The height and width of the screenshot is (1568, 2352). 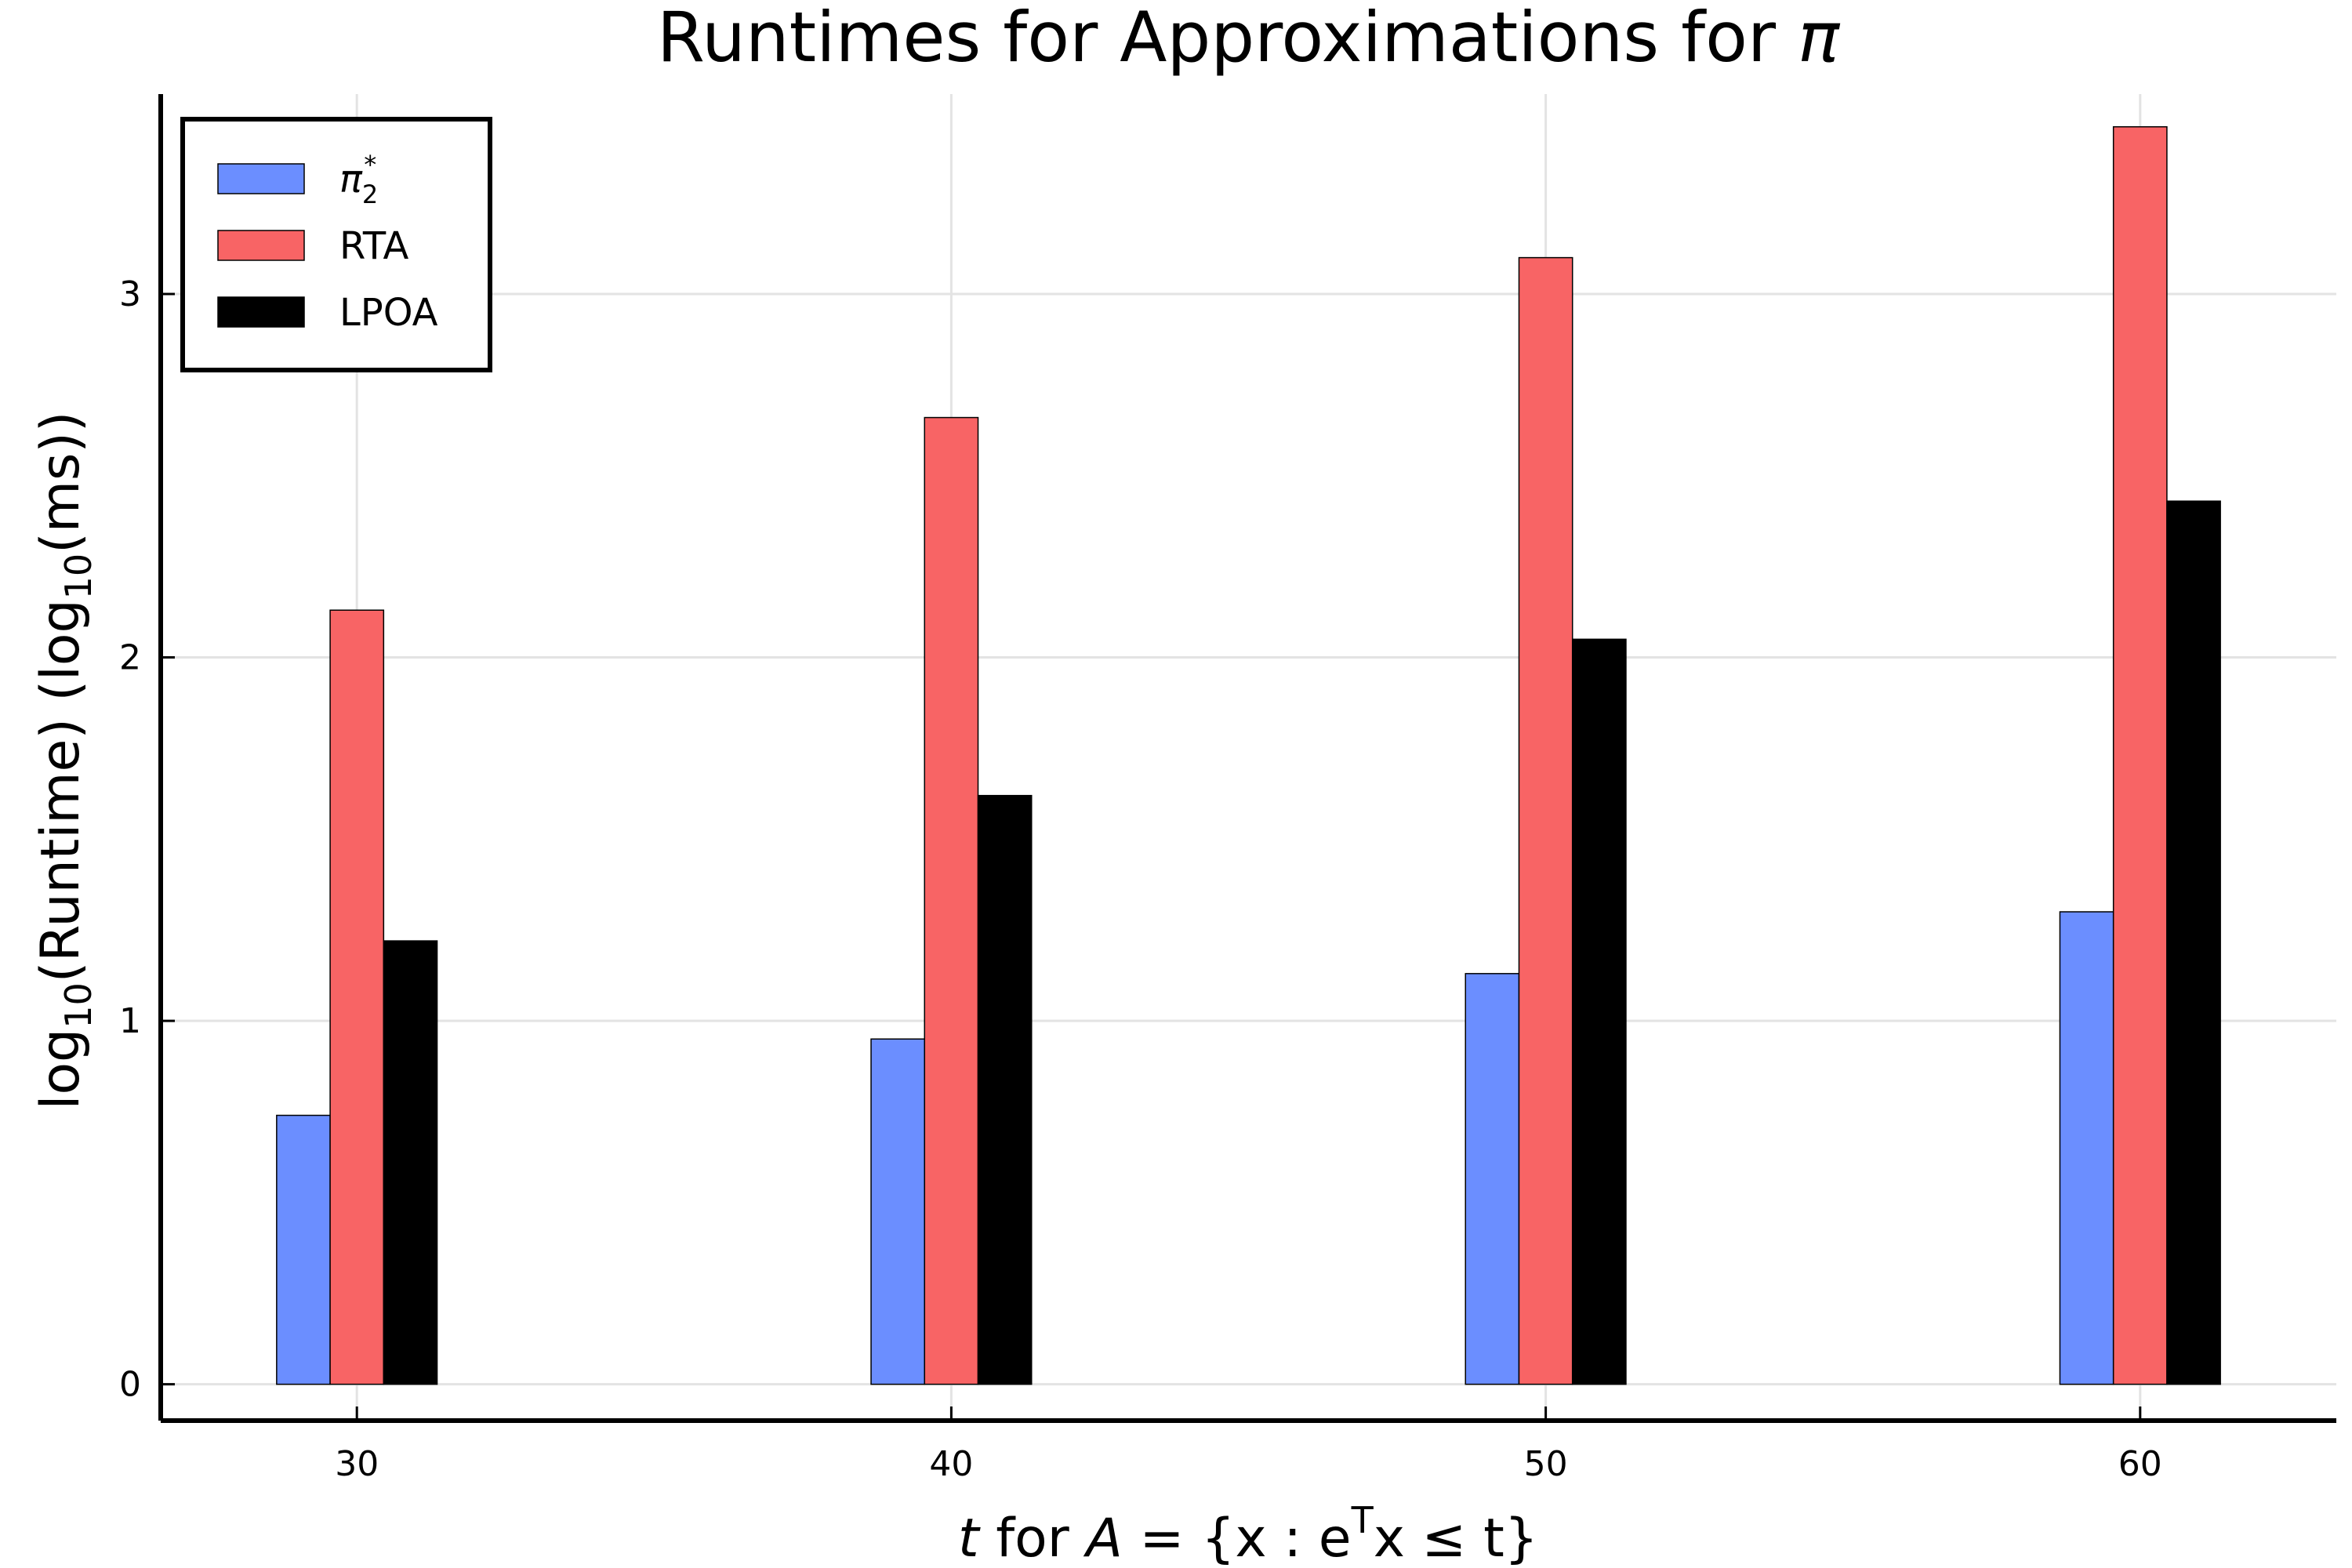 What do you see at coordinates (130, 294) in the screenshot?
I see `y-tick-label: 3` at bounding box center [130, 294].